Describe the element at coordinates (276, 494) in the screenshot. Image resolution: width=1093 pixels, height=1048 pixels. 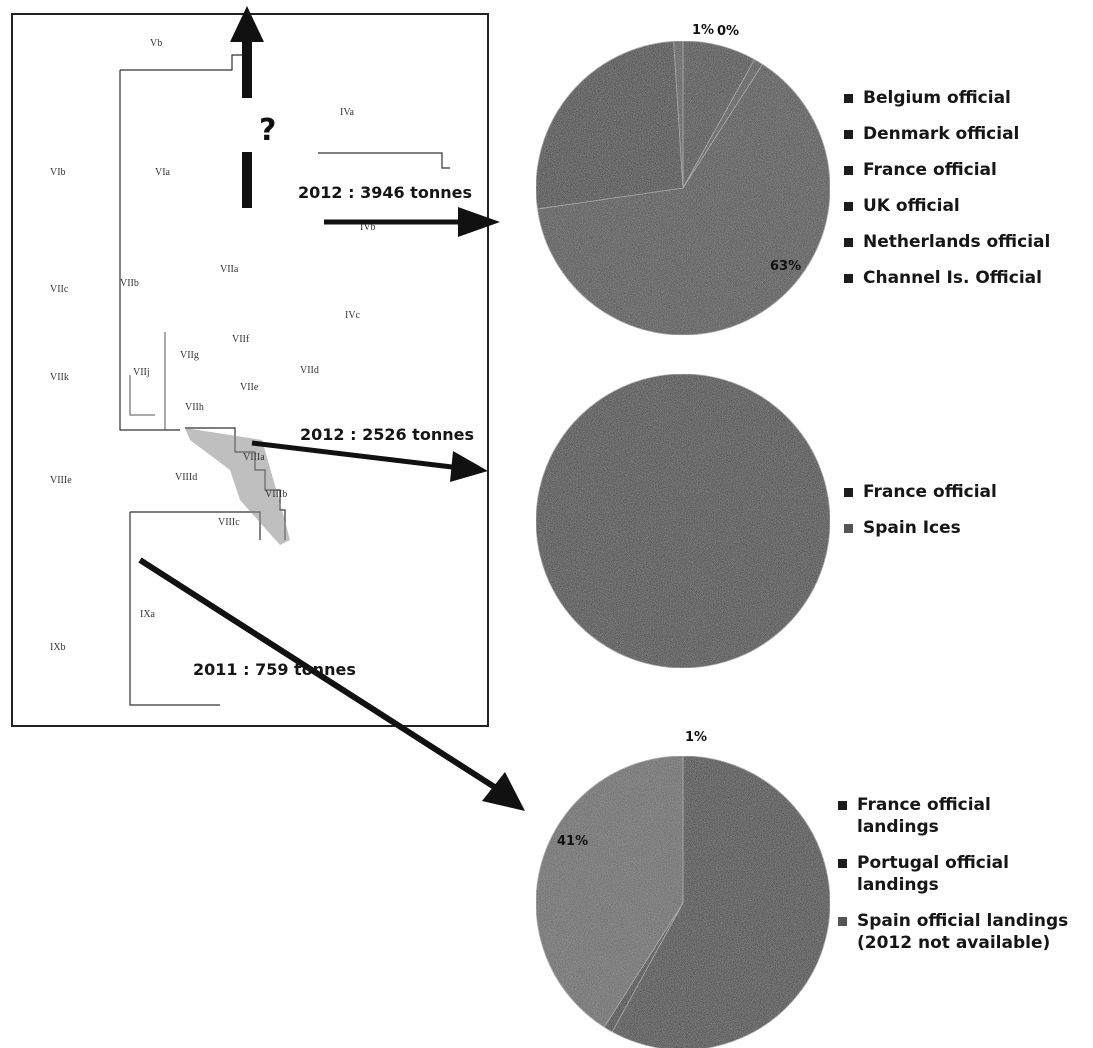
I see `map-area-label: VIIIb` at that location.